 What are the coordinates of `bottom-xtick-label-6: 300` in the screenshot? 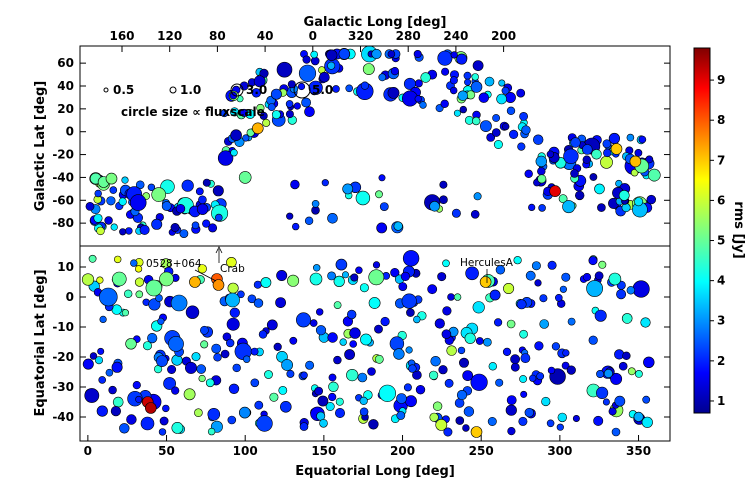 It's located at (559, 451).